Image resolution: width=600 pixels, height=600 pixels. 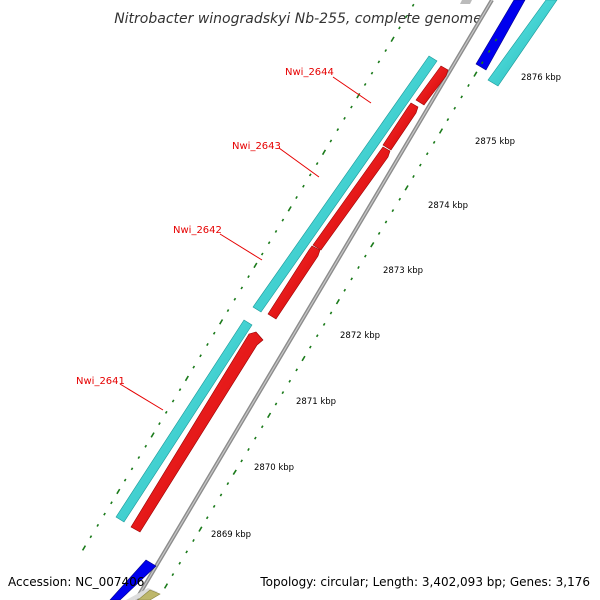 I want to click on cds-feature-top-right, so click(x=522, y=43).